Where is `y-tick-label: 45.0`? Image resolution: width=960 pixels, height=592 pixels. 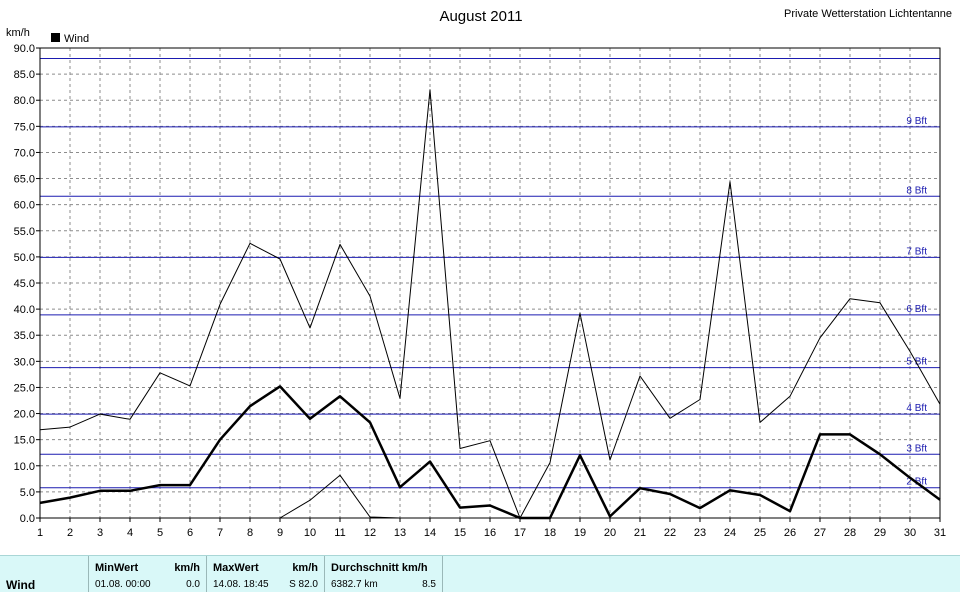
y-tick-label: 45.0 is located at coordinates (24, 284).